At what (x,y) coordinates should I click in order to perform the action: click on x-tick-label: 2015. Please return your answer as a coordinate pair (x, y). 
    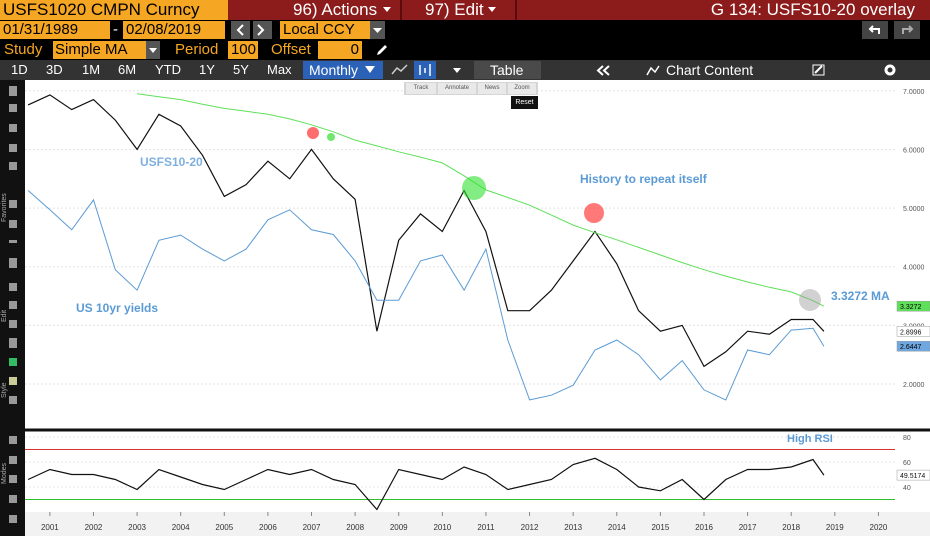
    Looking at the image, I should click on (660, 527).